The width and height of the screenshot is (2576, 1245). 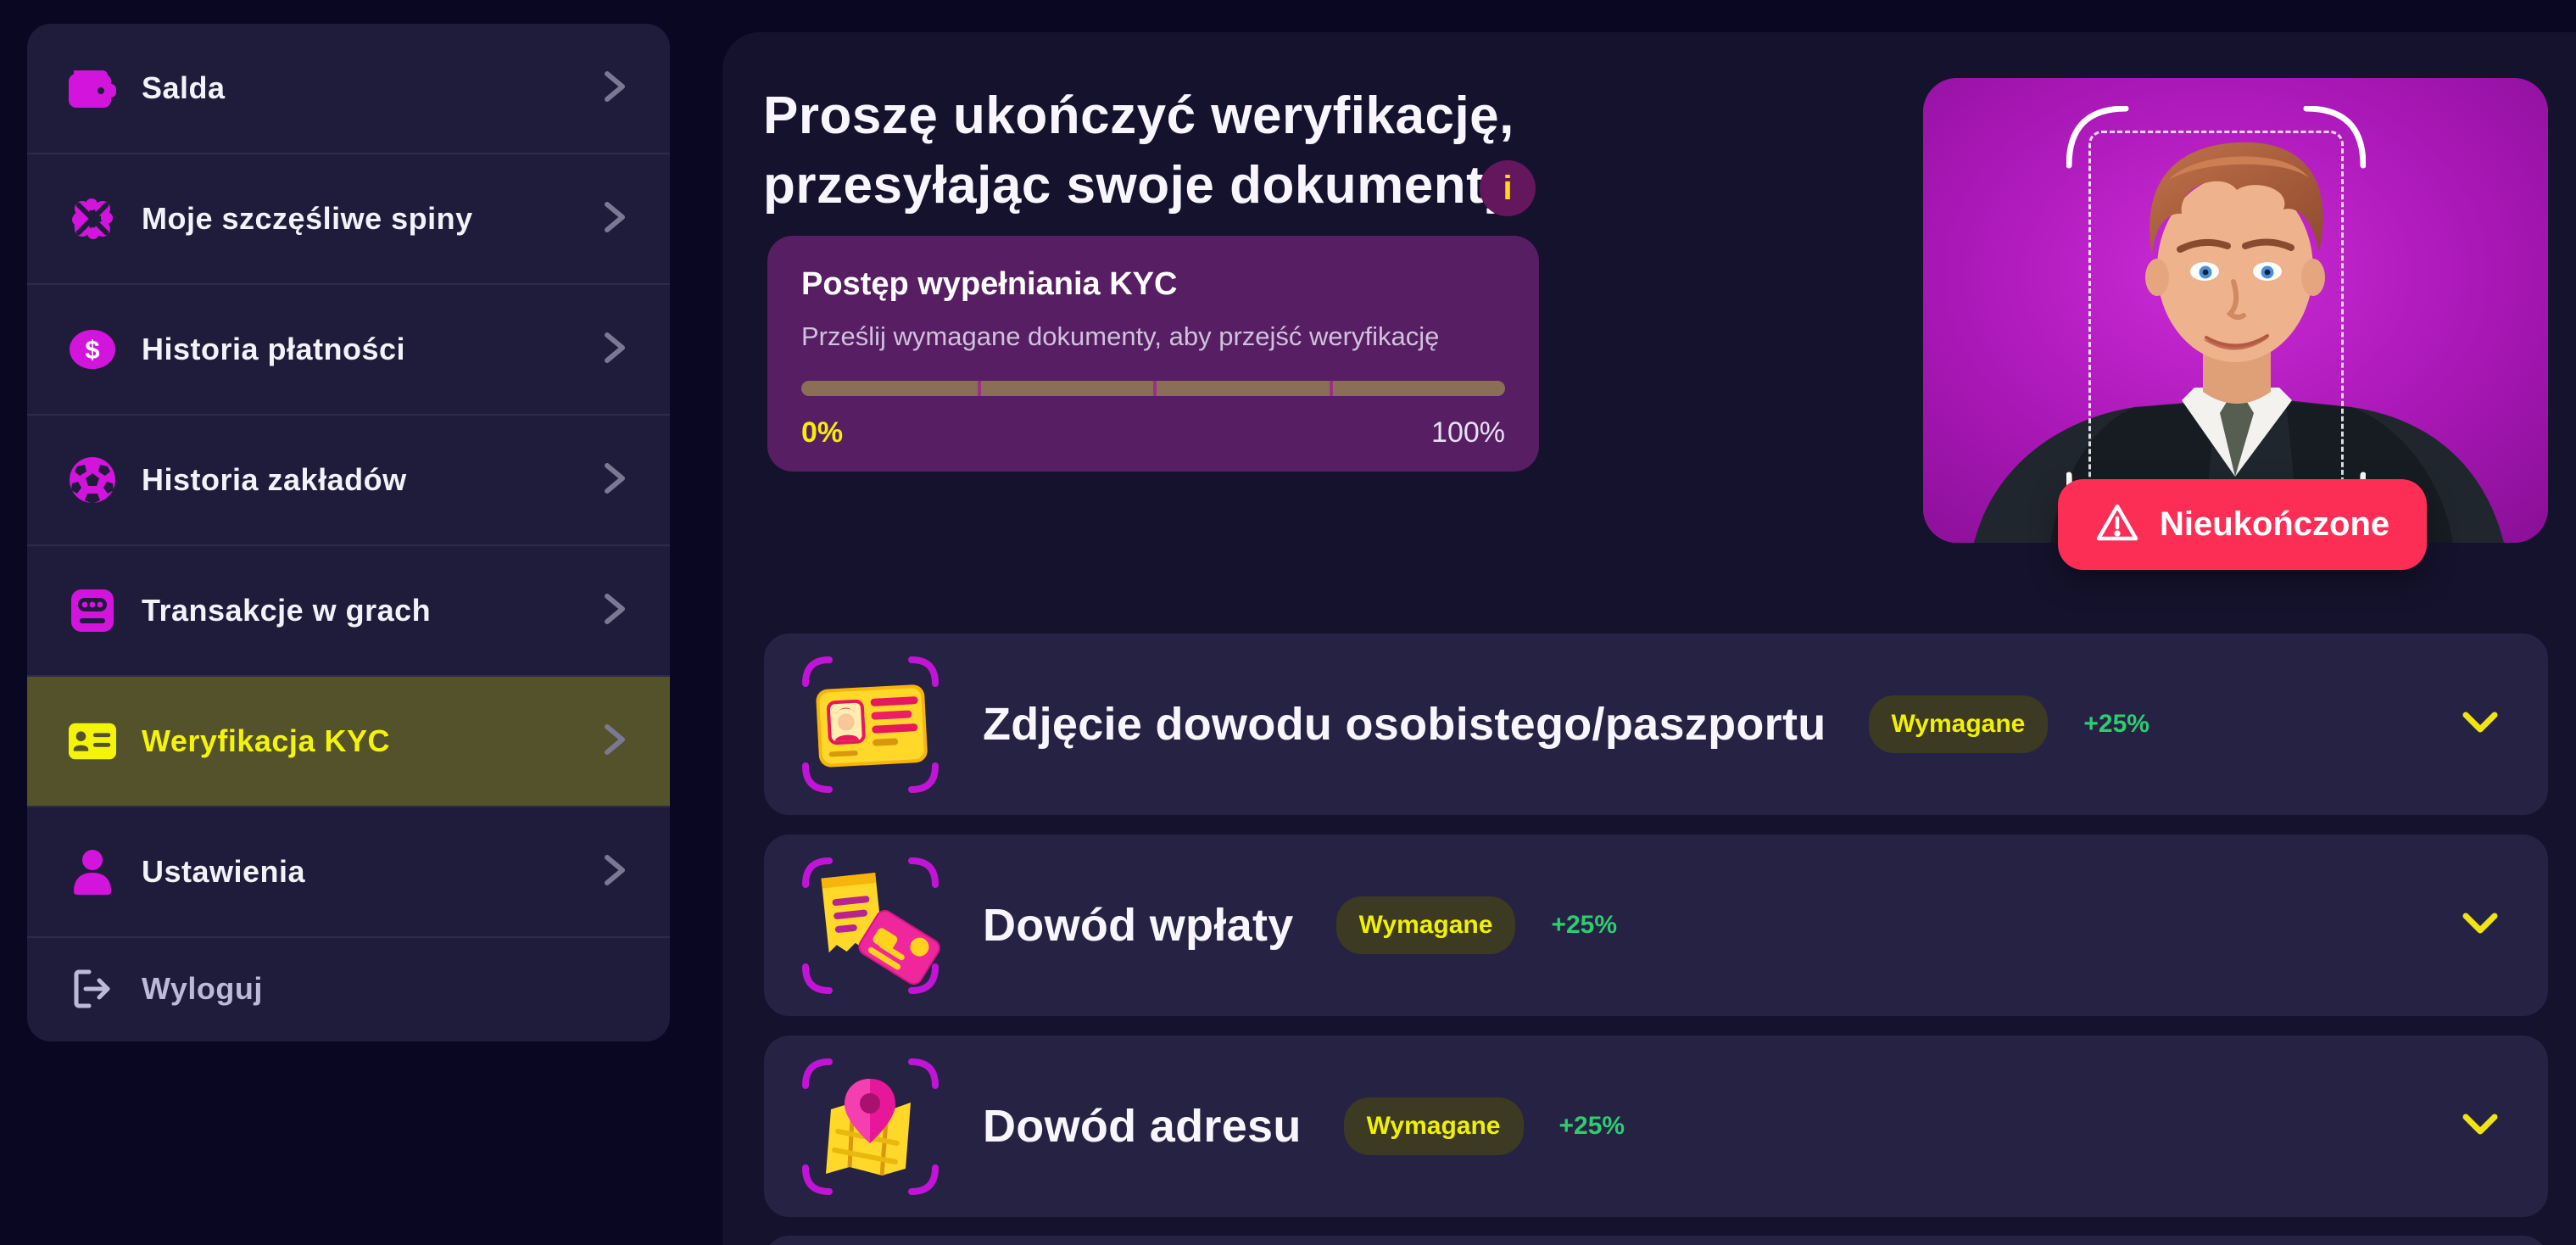 I want to click on progress-max-label: 100%, so click(x=1468, y=433).